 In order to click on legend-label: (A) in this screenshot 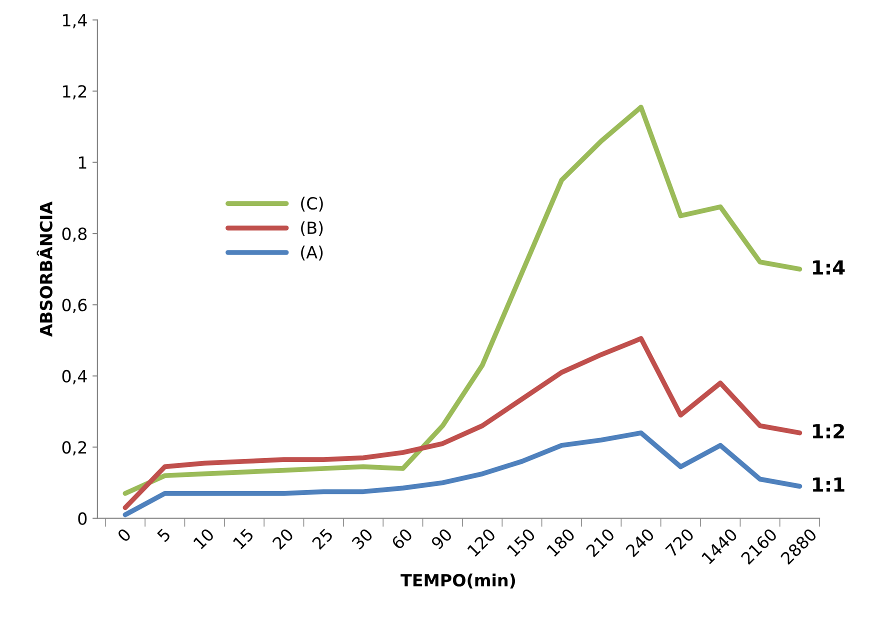, I will do `click(312, 253)`.